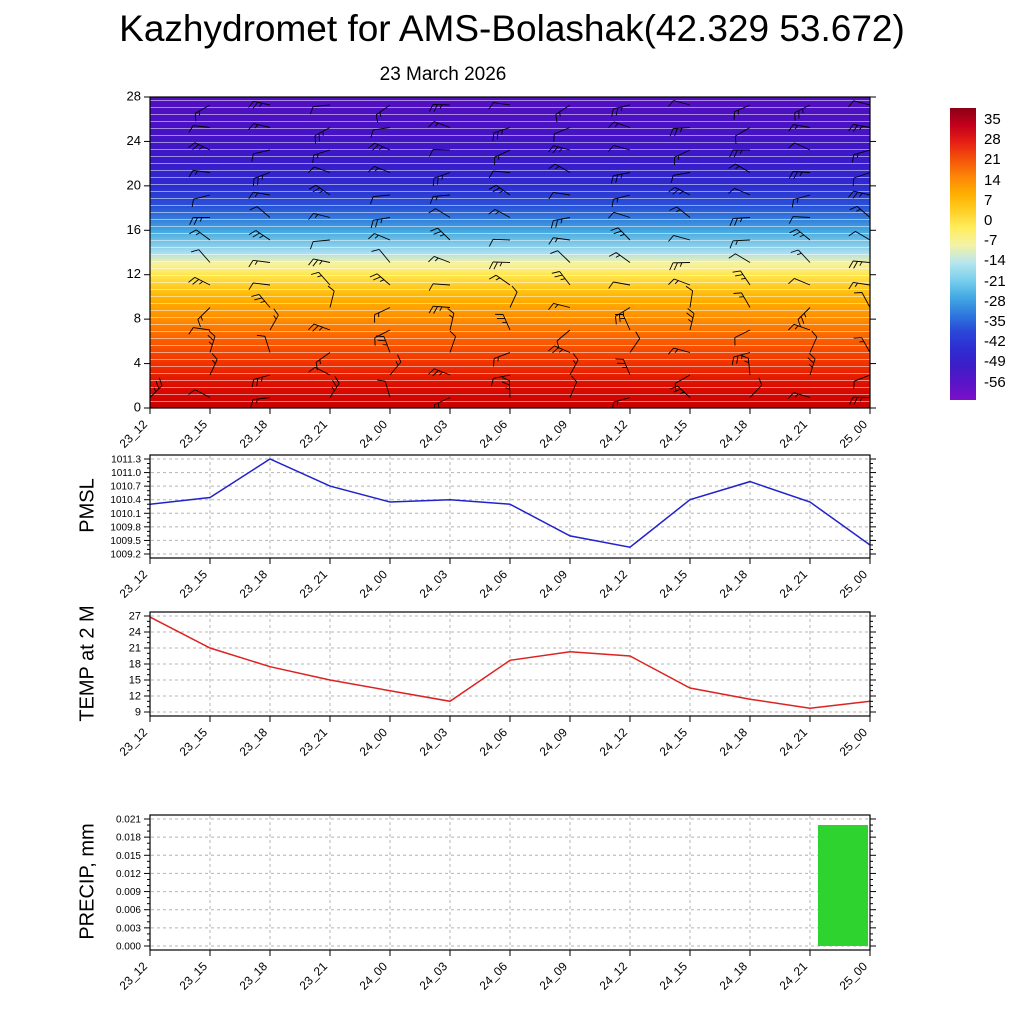  Describe the element at coordinates (992, 140) in the screenshot. I see `colorbar-tick-label: 28` at that location.